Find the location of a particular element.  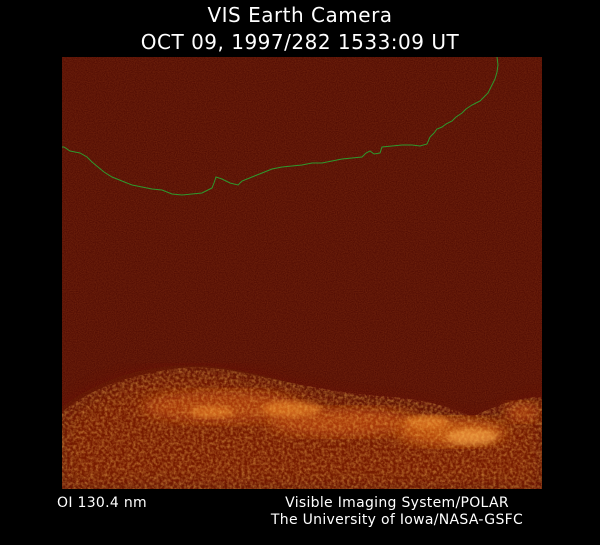

filter-wavelength-label: OI 130.4 nm is located at coordinates (102, 503).